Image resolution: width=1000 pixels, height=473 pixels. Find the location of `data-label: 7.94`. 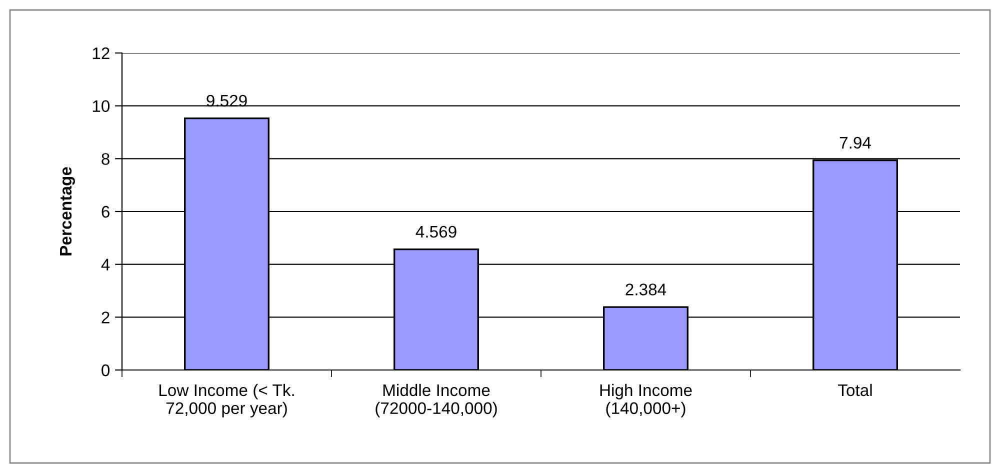

data-label: 7.94 is located at coordinates (855, 142).